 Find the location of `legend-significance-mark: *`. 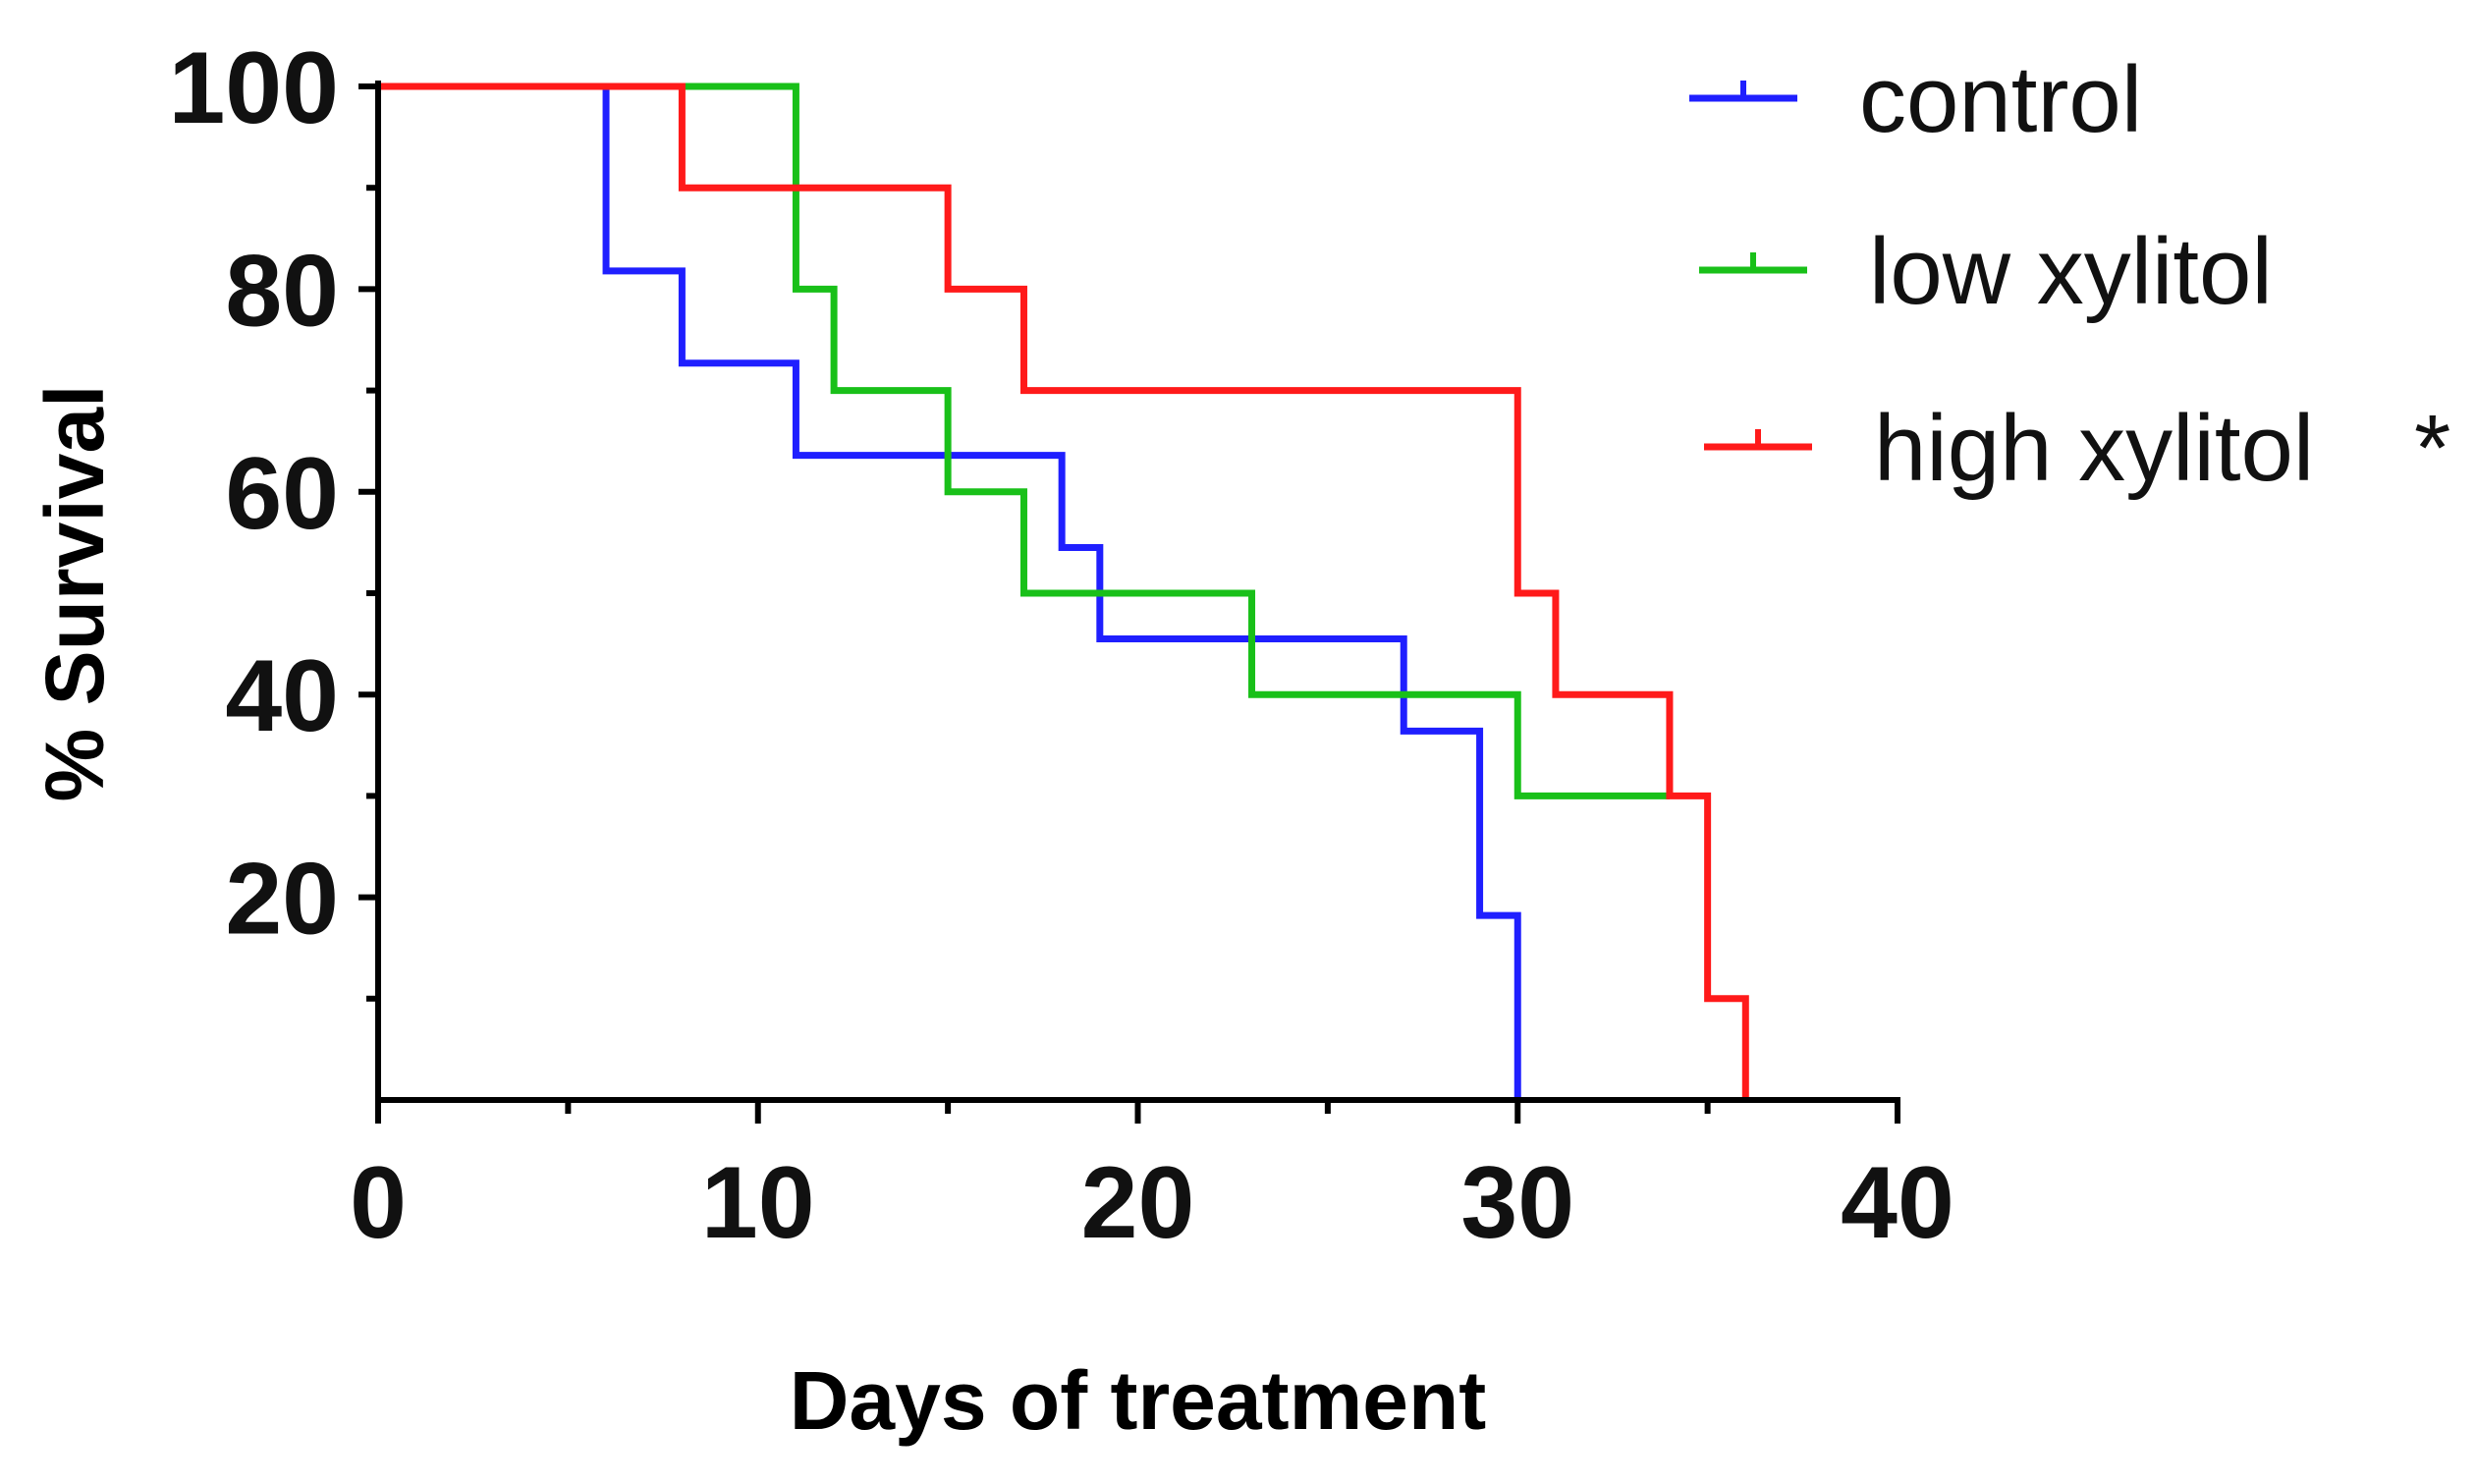

legend-significance-mark: * is located at coordinates (2432, 448).